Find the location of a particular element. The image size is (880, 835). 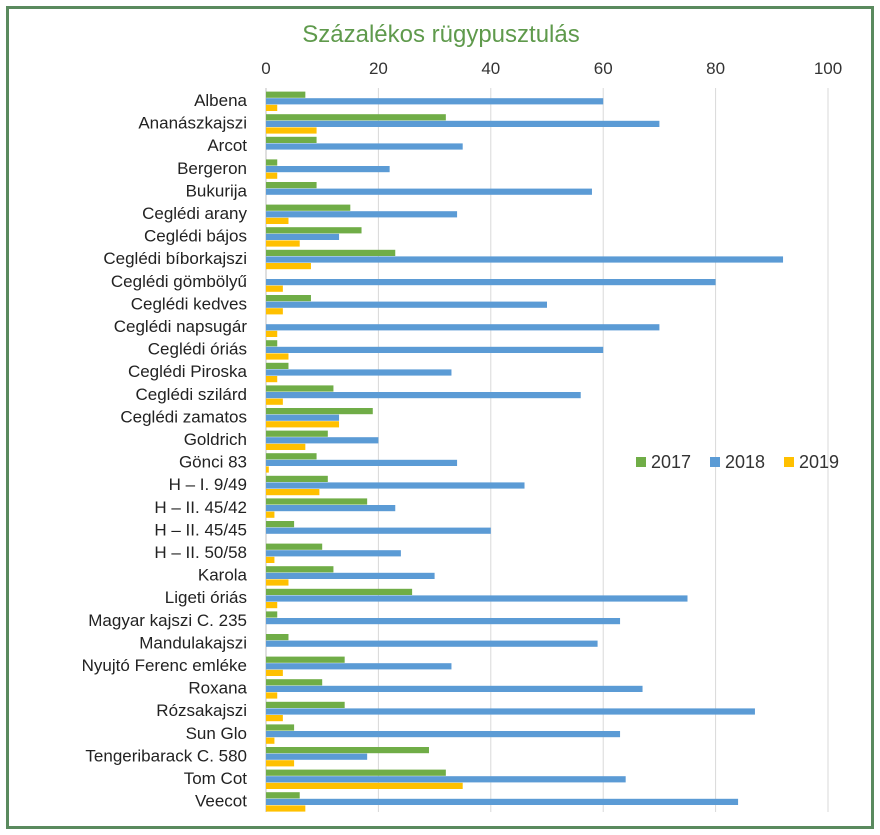

x-axis-ticks: 0 20 40 60 80 100 is located at coordinates (551, 68).